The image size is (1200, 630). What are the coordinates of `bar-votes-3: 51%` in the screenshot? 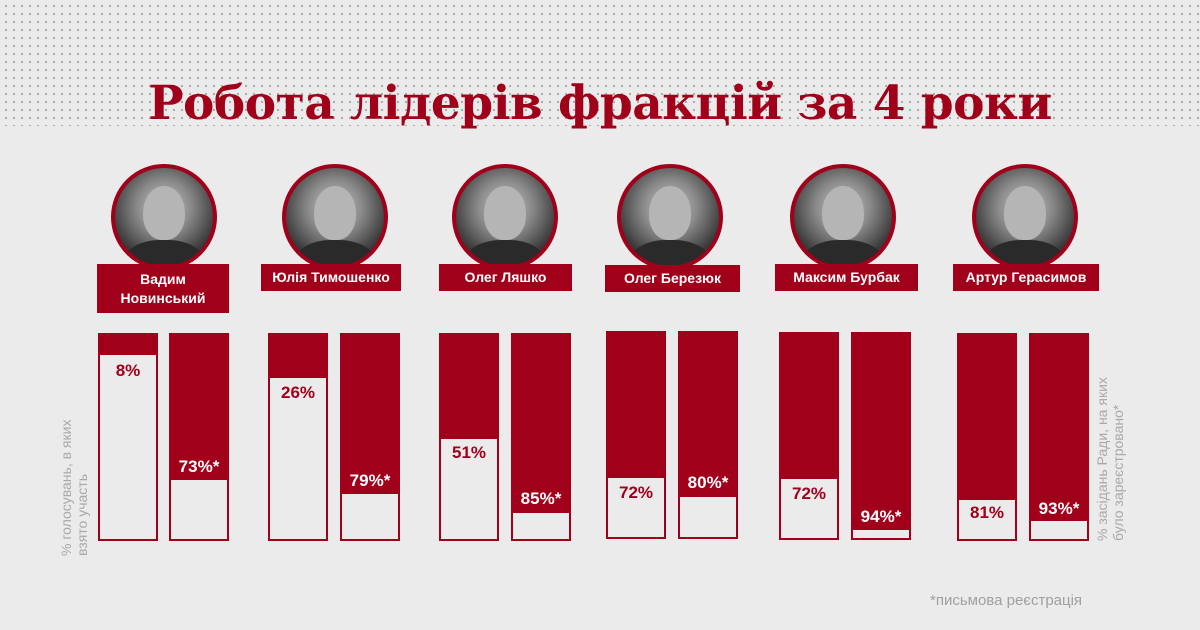 It's located at (469, 437).